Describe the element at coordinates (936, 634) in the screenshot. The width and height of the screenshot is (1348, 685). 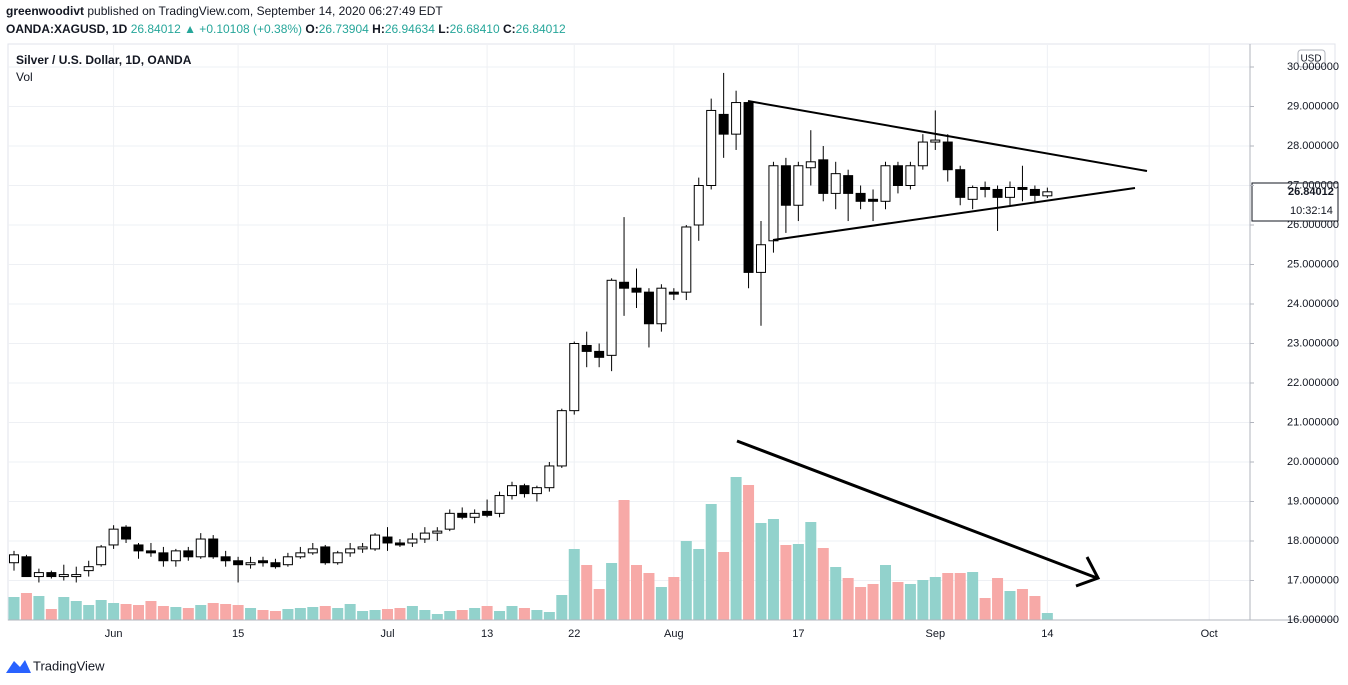
I see `x-tick-label: Sep` at that location.